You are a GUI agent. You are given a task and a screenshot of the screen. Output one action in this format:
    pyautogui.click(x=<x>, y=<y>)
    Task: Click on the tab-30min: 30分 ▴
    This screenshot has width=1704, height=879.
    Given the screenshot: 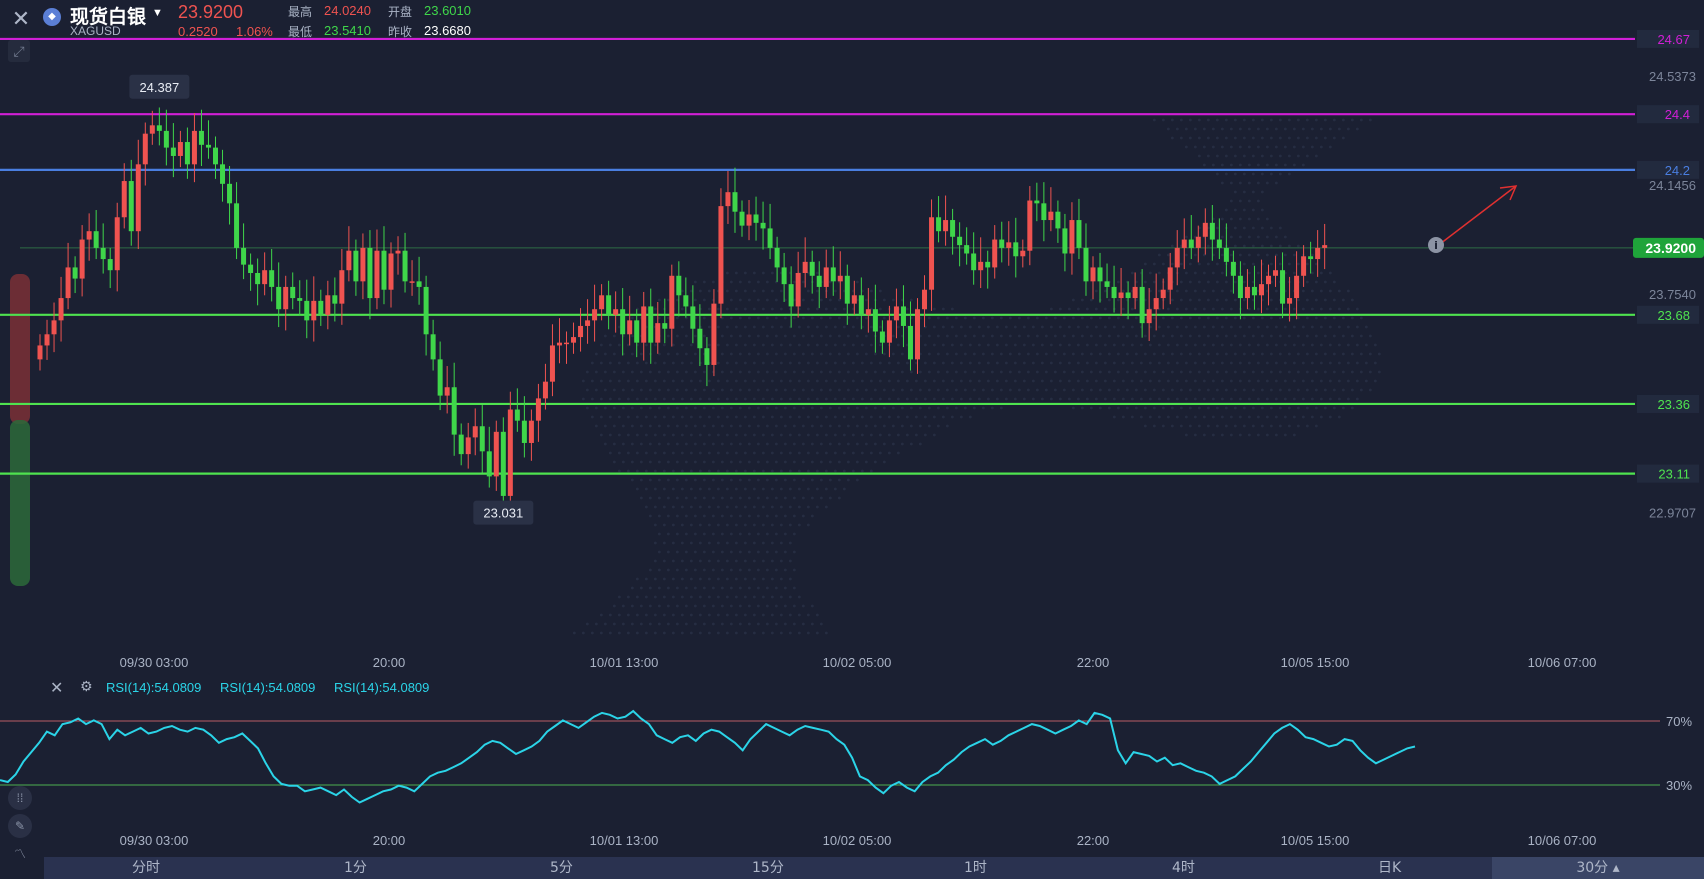 What is the action you would take?
    pyautogui.click(x=1598, y=868)
    